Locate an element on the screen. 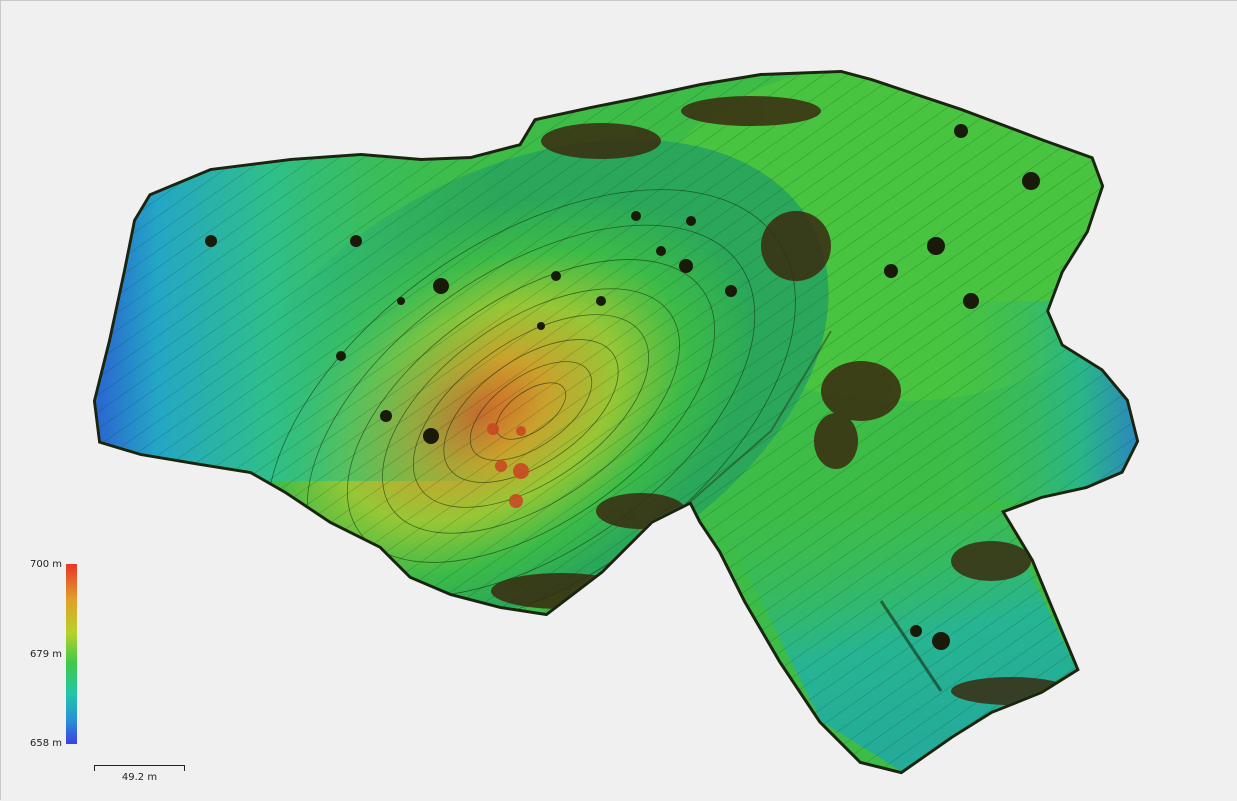  legend-max-label: 700 m is located at coordinates (45, 564).